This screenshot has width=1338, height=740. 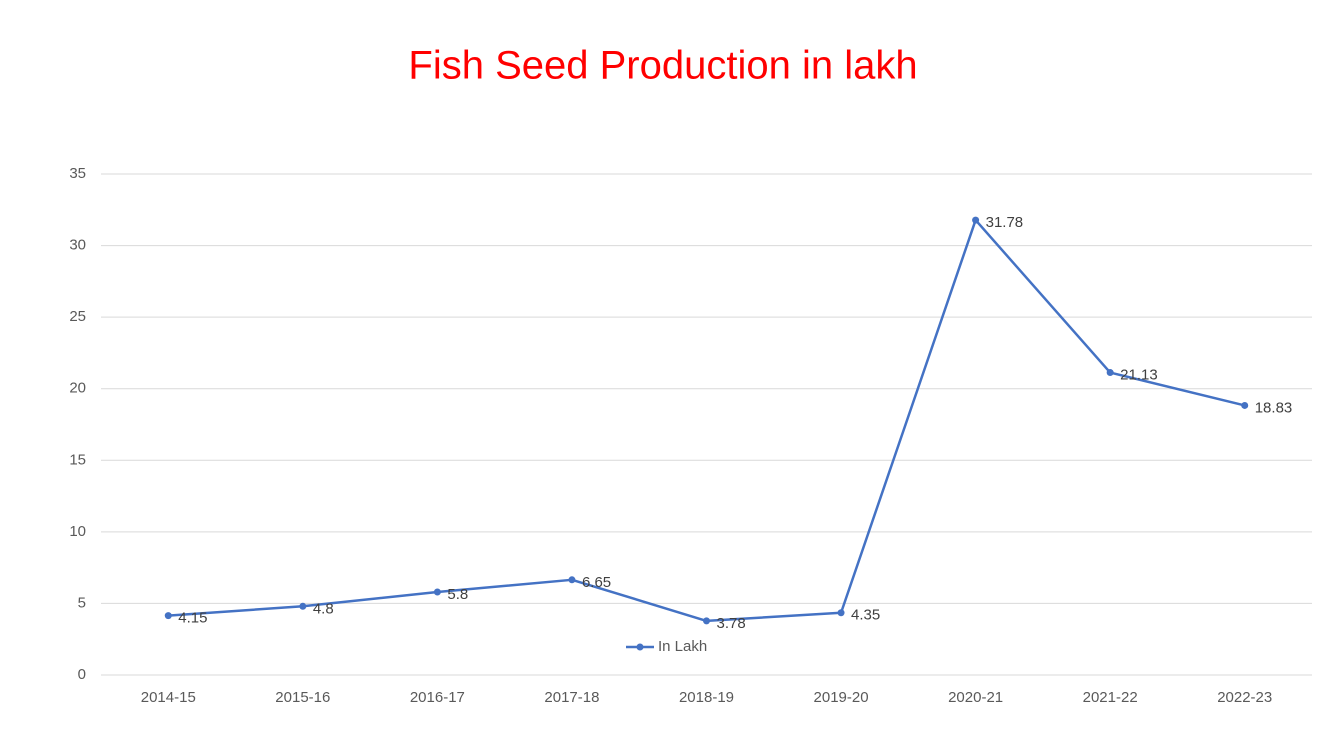 I want to click on data-label: 18.83, so click(x=1274, y=407).